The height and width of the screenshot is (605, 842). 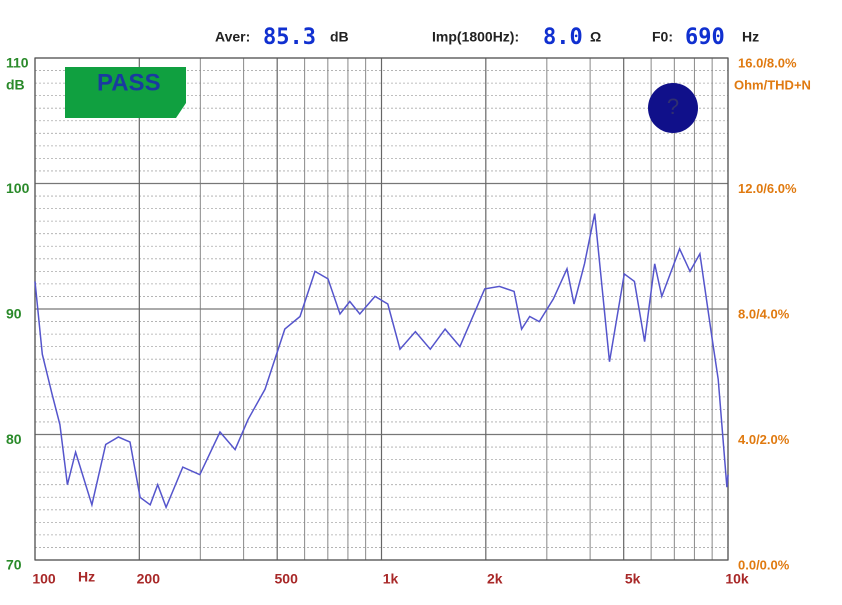 I want to click on x-tick-label: 100, so click(x=44, y=579).